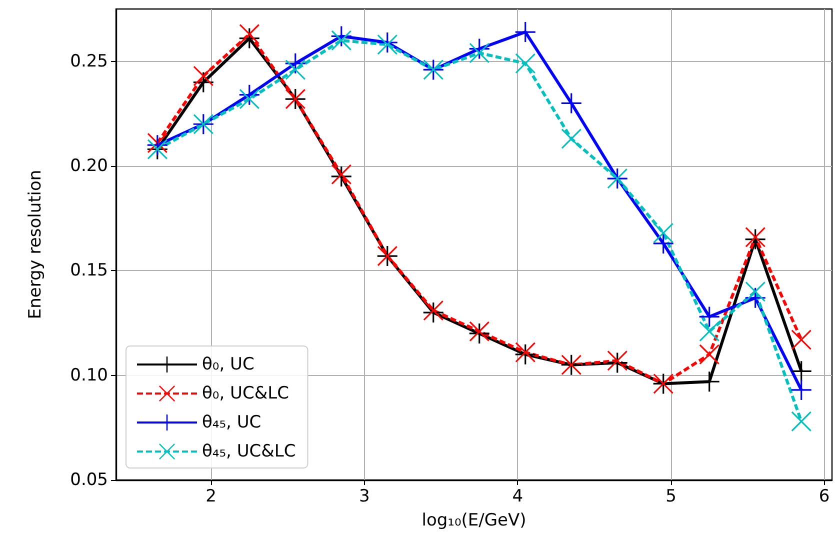 Image resolution: width=835 pixels, height=558 pixels. What do you see at coordinates (89, 375) in the screenshot?
I see `y-tick-label: 0.10` at bounding box center [89, 375].